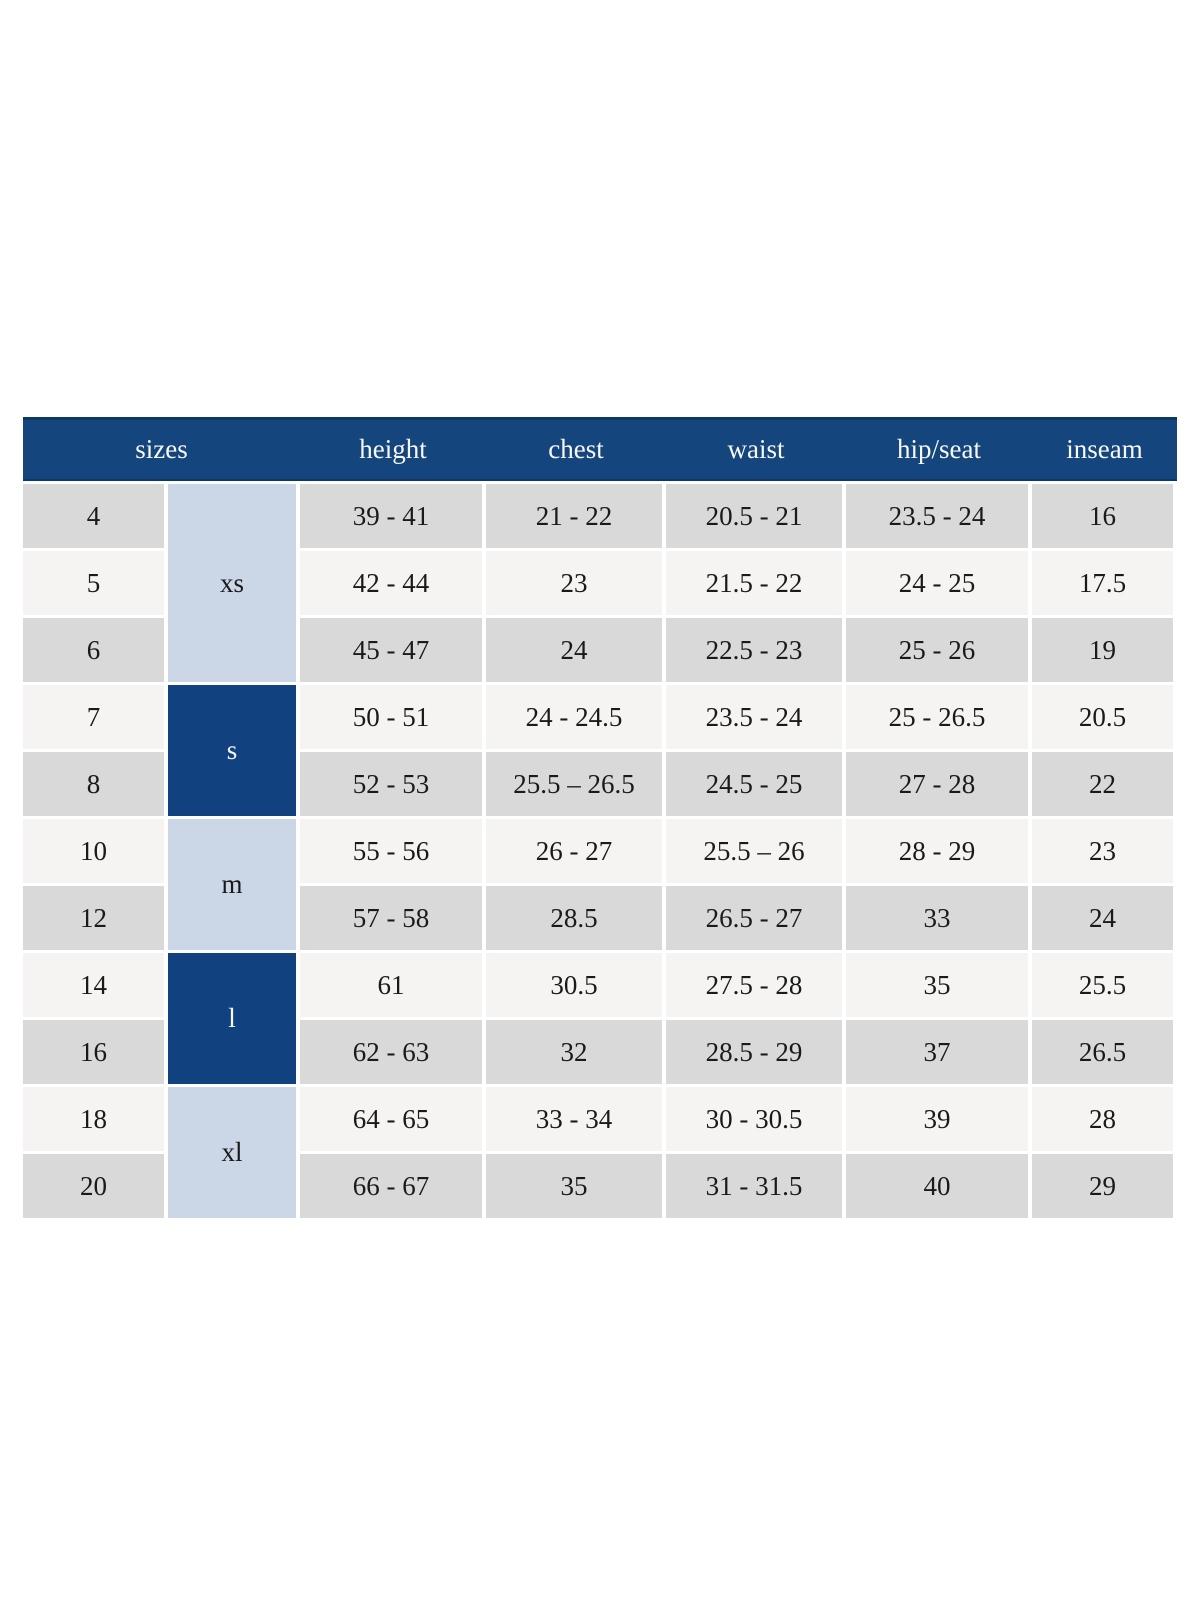  I want to click on cell-size: 10, so click(95, 852).